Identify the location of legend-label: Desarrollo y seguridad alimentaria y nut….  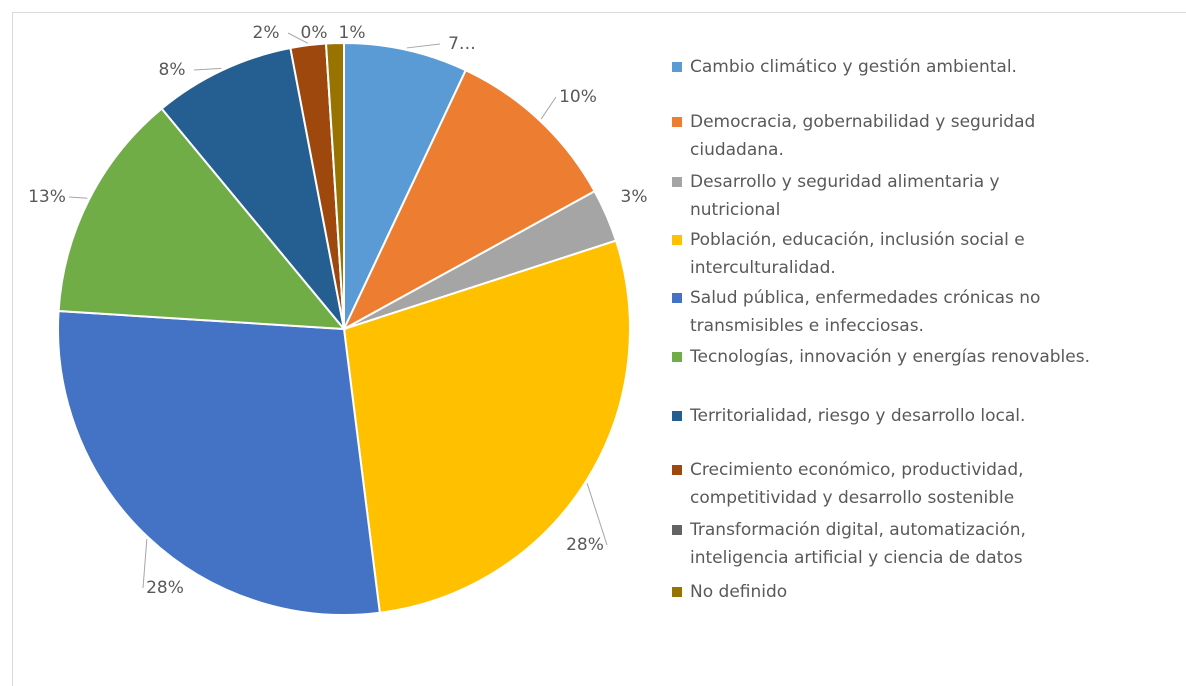
(845, 196).